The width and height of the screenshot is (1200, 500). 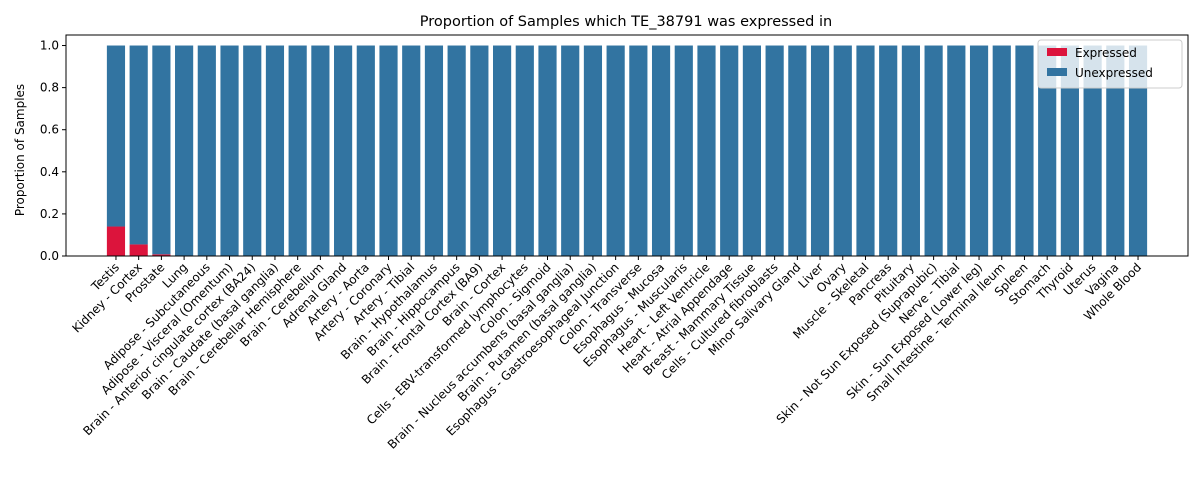 I want to click on y-tick-label: 0.8, so click(x=49, y=88).